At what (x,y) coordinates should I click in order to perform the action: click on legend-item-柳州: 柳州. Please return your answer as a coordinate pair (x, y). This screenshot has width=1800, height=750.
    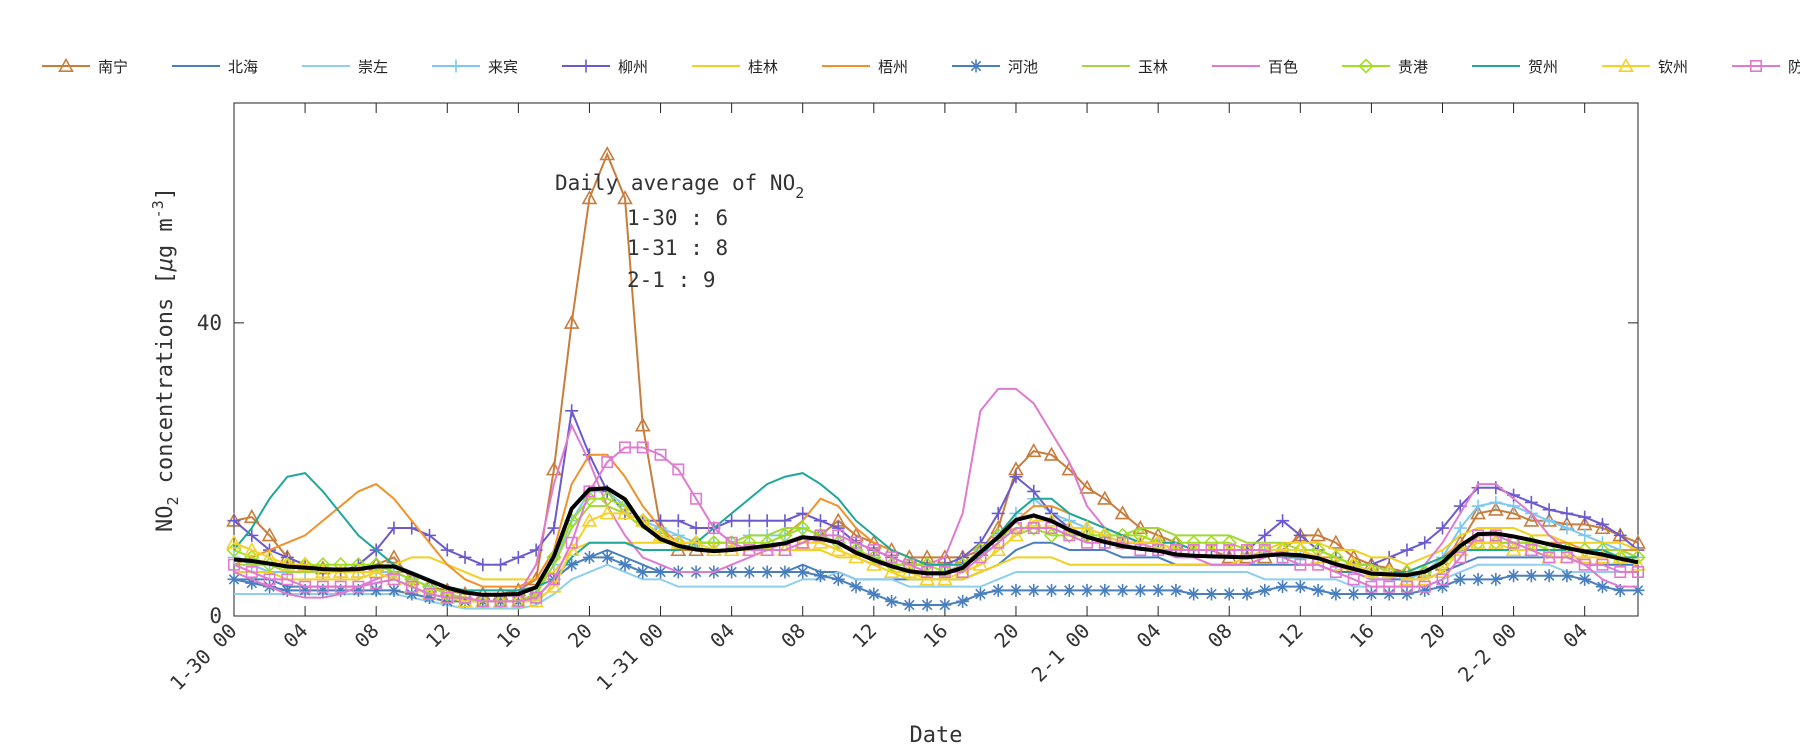
    Looking at the image, I should click on (605, 67).